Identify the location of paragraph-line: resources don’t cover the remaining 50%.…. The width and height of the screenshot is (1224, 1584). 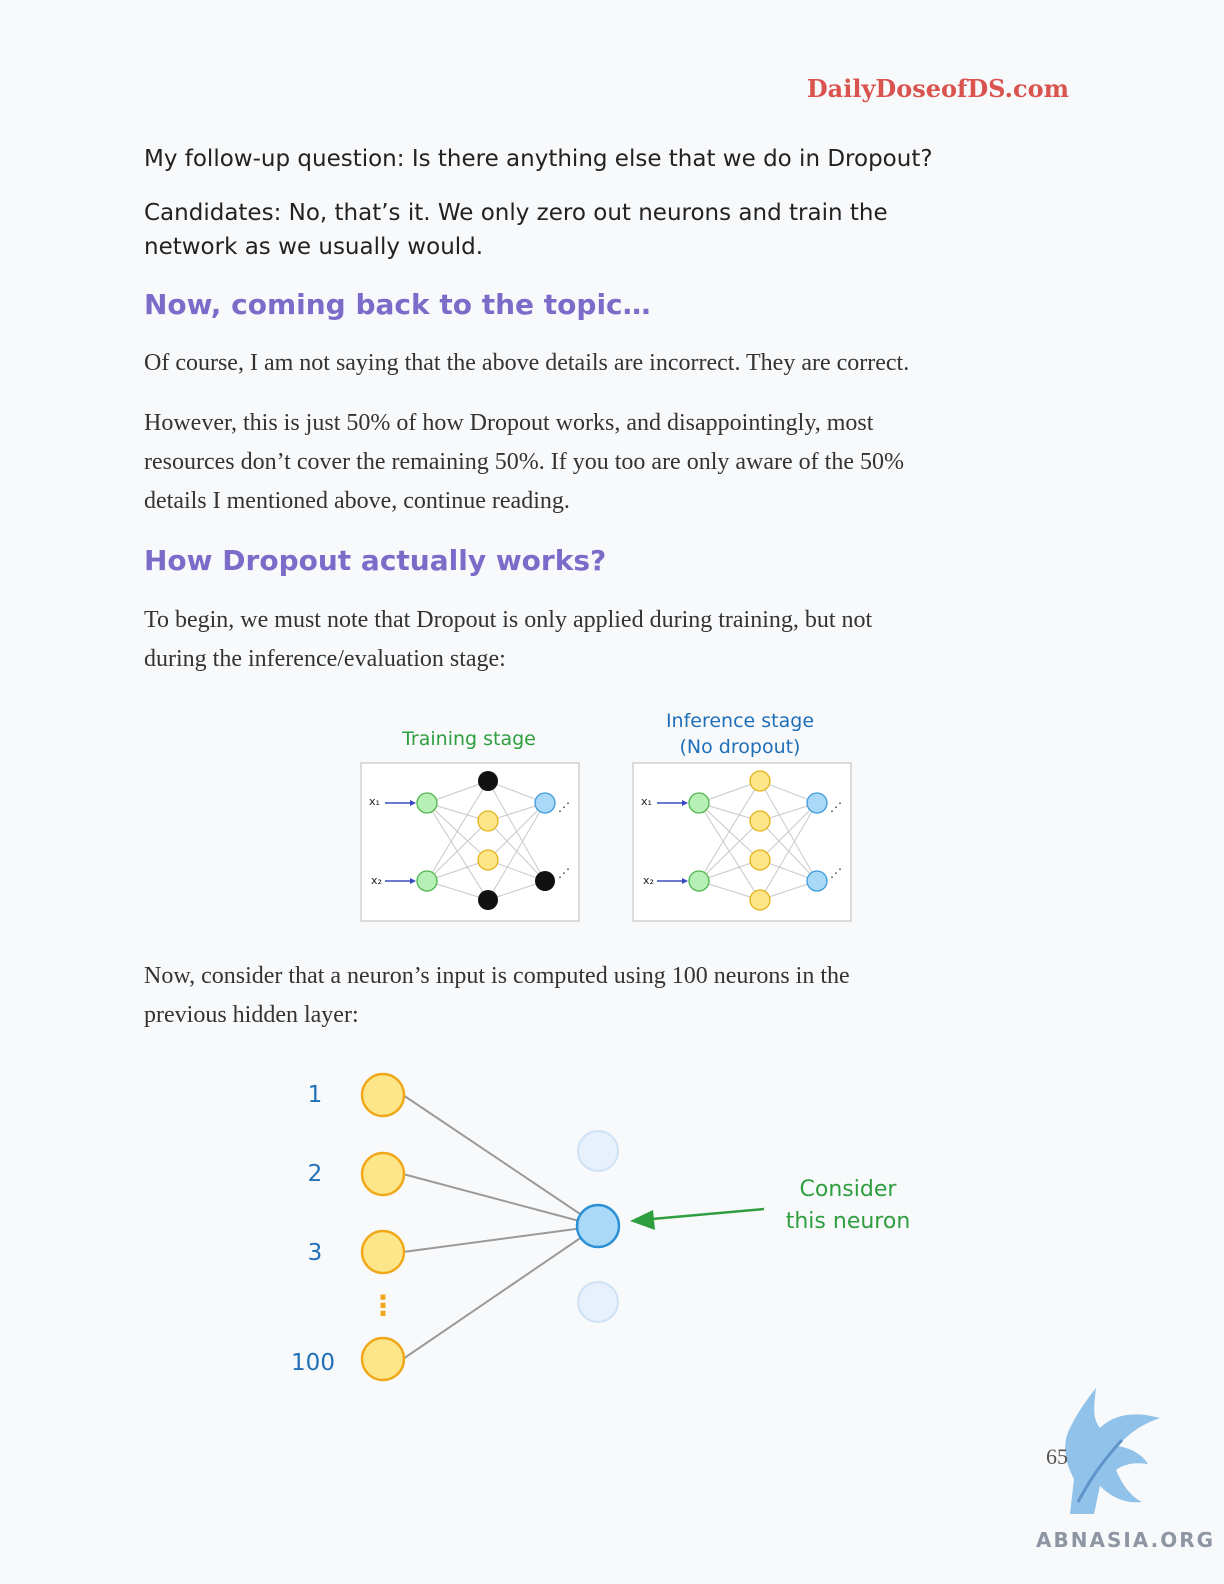
(524, 462).